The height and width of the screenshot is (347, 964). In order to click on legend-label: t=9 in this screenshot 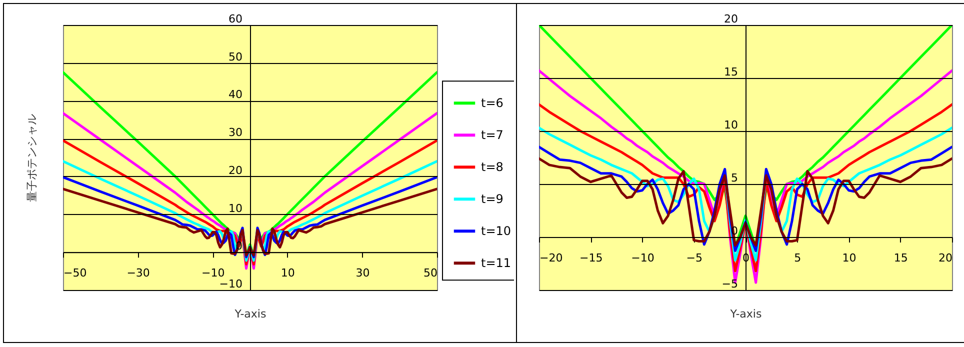, I will do `click(492, 199)`.